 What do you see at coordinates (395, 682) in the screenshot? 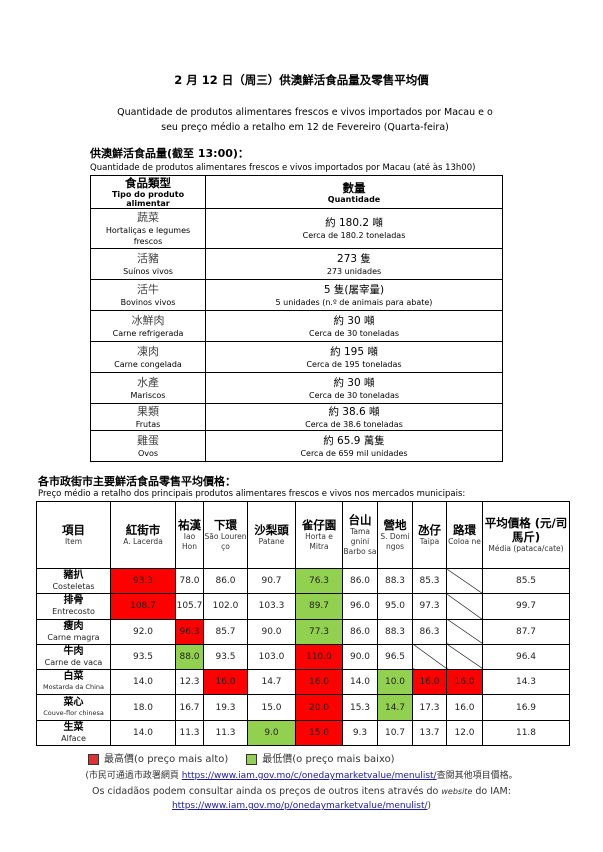
I see `price-cell: 10.0` at bounding box center [395, 682].